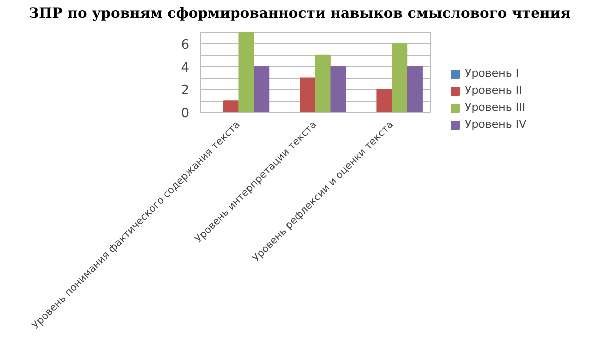 The image size is (605, 340). What do you see at coordinates (185, 68) in the screenshot?
I see `y-tick-label: 4` at bounding box center [185, 68].